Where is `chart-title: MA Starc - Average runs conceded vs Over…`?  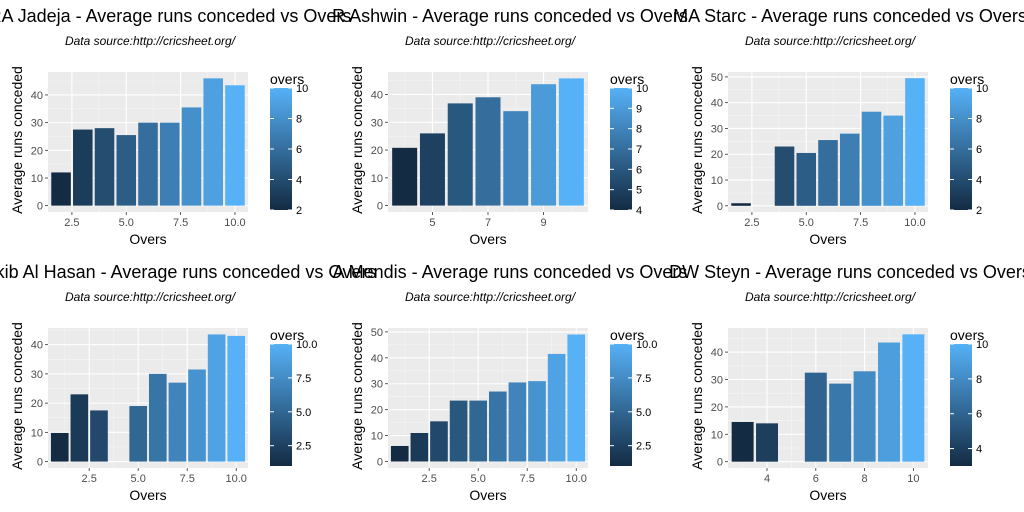
chart-title: MA Starc - Average runs conceded vs Over… is located at coordinates (848, 16).